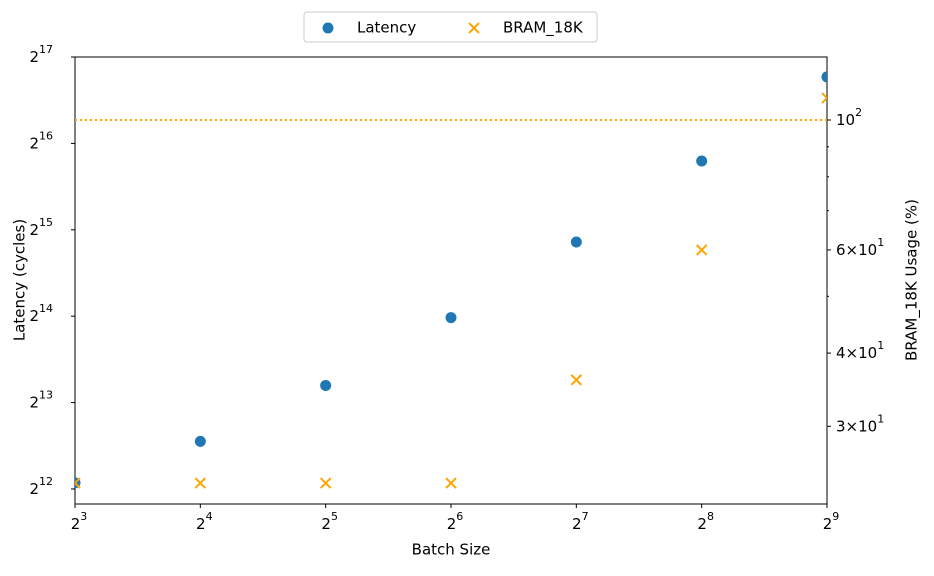  I want to click on y-tick-label: 212, so click(41, 486).